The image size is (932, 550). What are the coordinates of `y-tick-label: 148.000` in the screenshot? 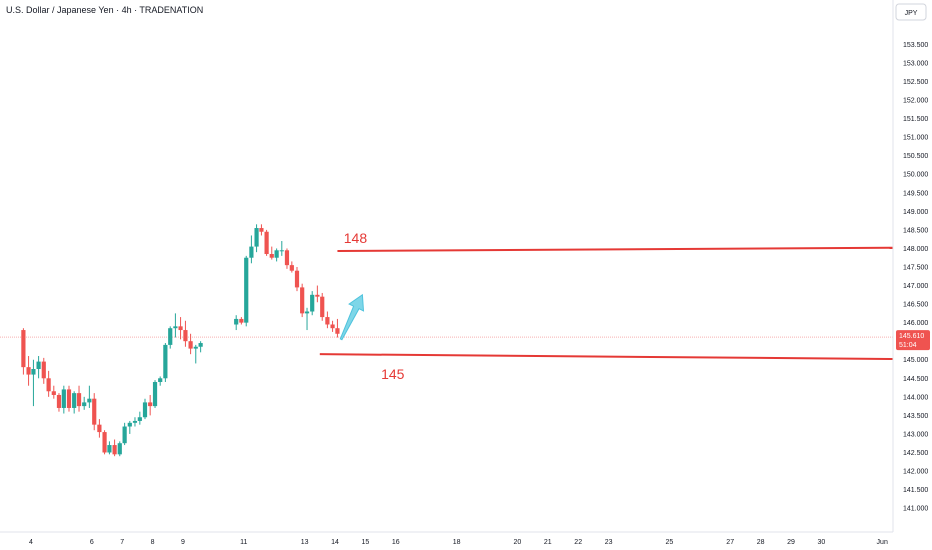 It's located at (915, 249).